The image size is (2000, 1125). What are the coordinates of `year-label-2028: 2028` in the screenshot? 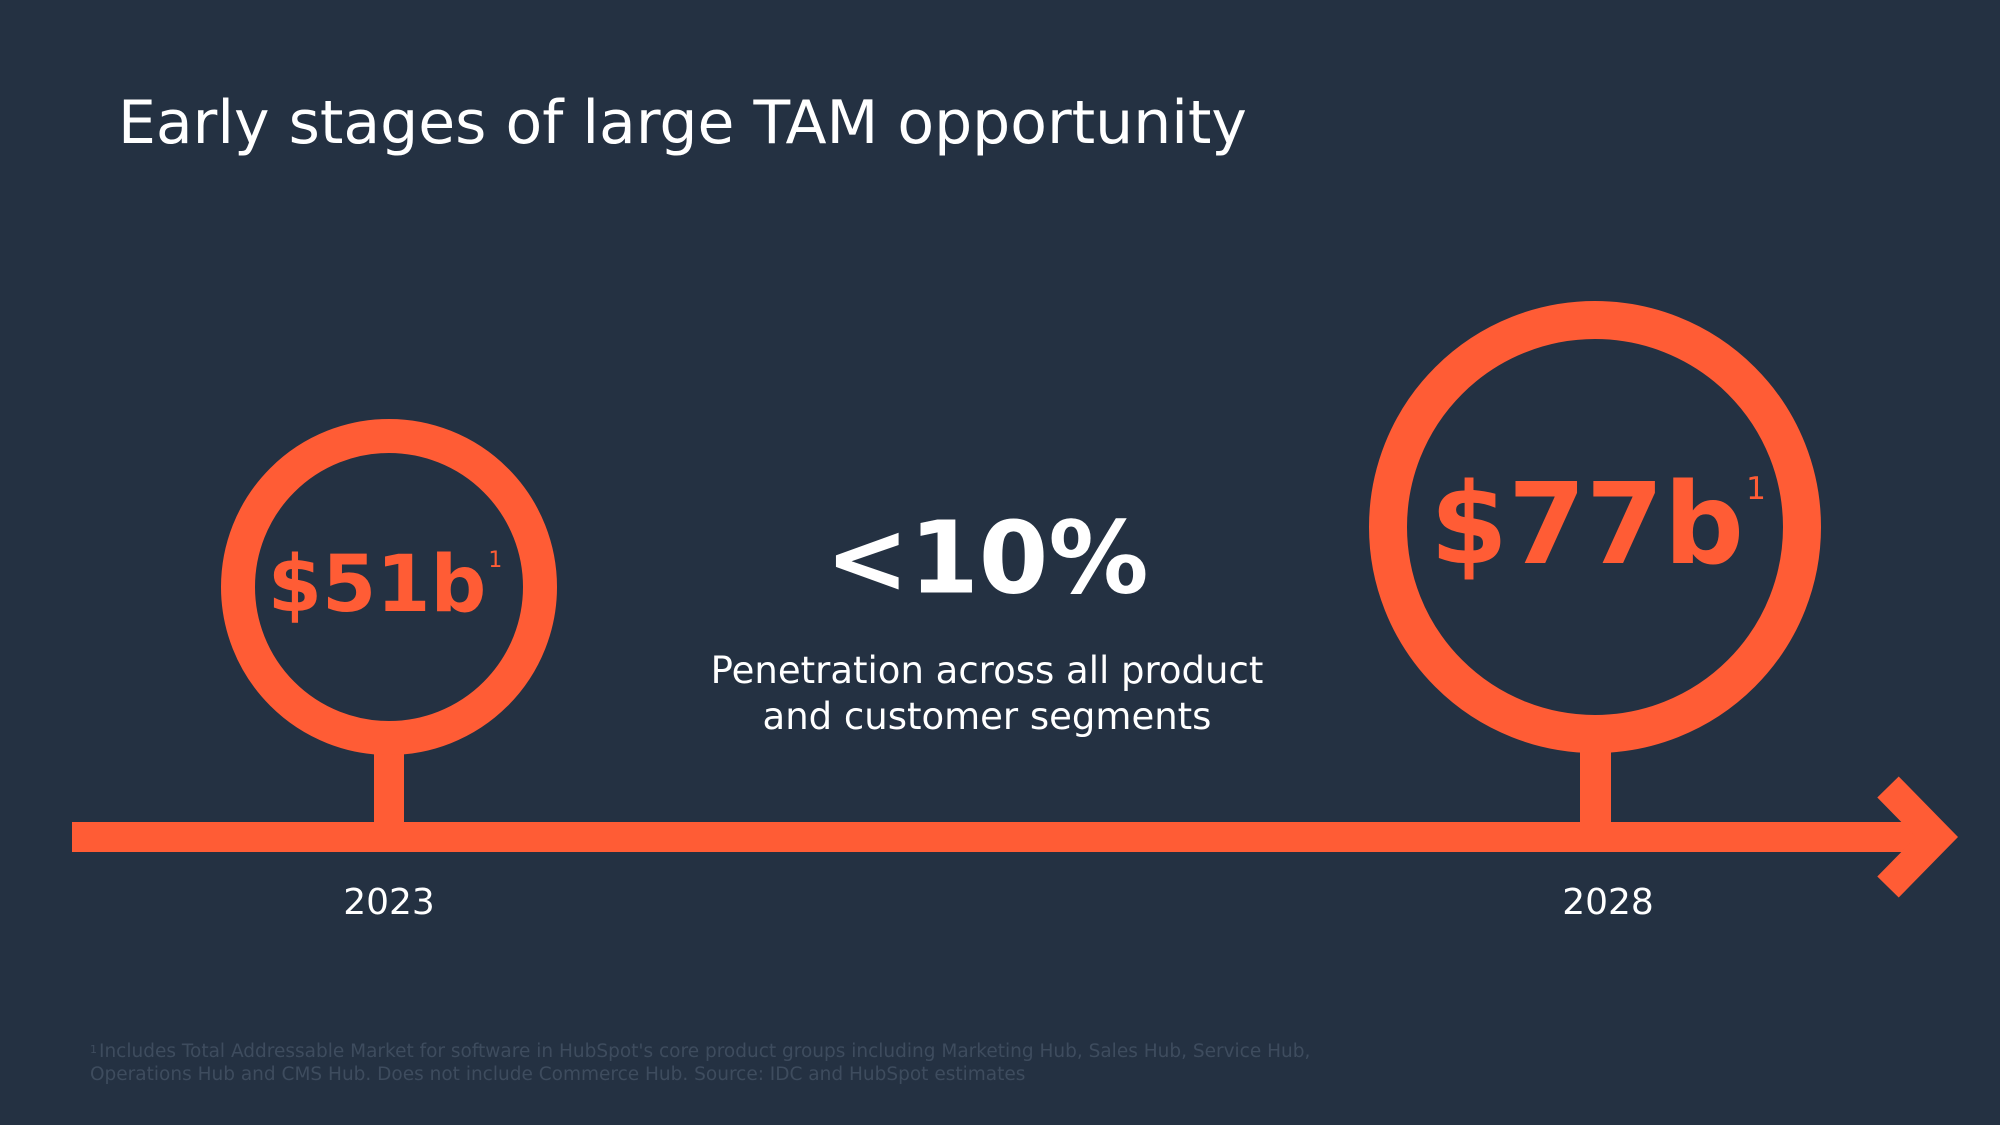 It's located at (1608, 902).